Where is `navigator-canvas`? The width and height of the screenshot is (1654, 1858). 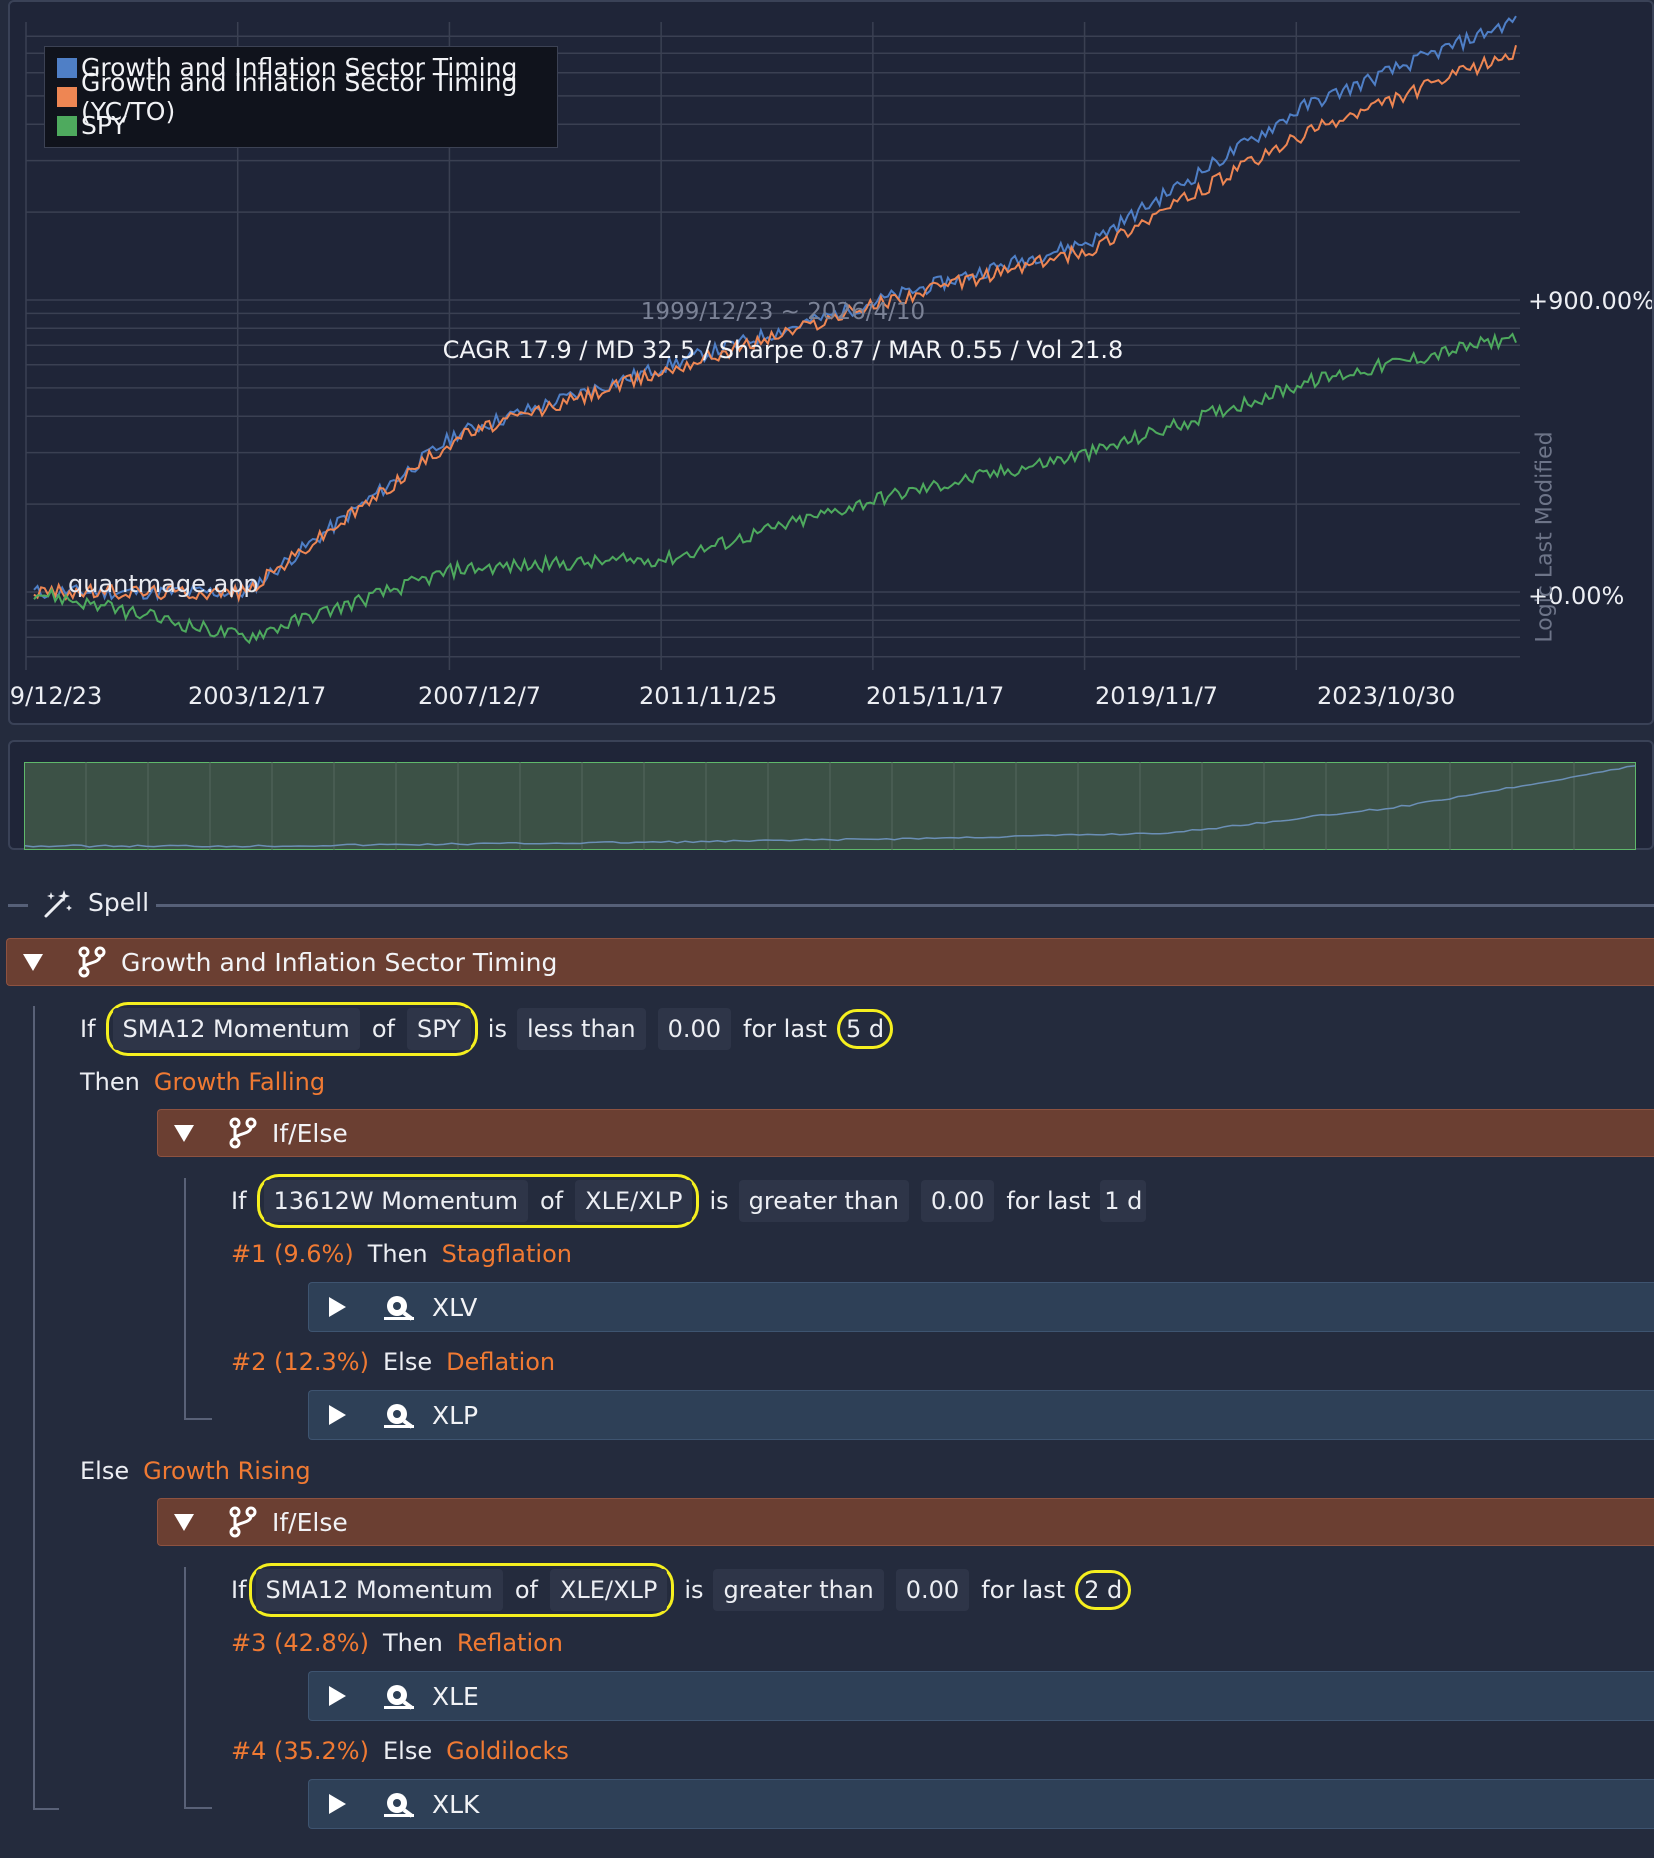 navigator-canvas is located at coordinates (830, 806).